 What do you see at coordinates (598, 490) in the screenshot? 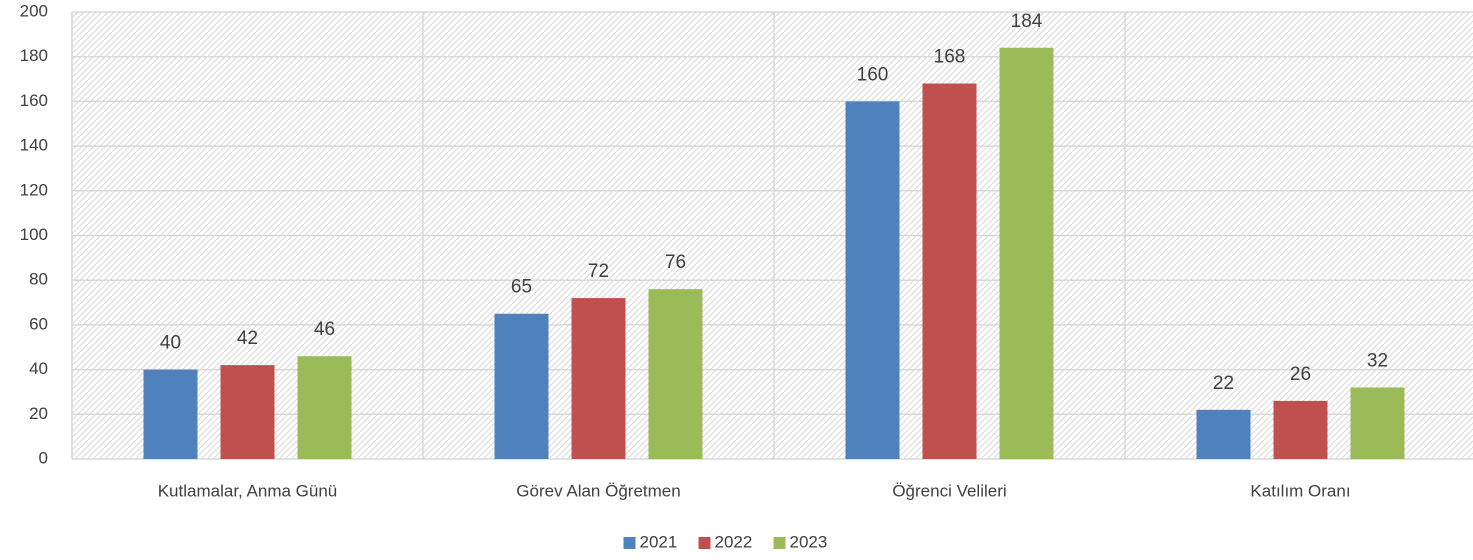
I see `x-tick-label: Görev Alan Öğretmen` at bounding box center [598, 490].